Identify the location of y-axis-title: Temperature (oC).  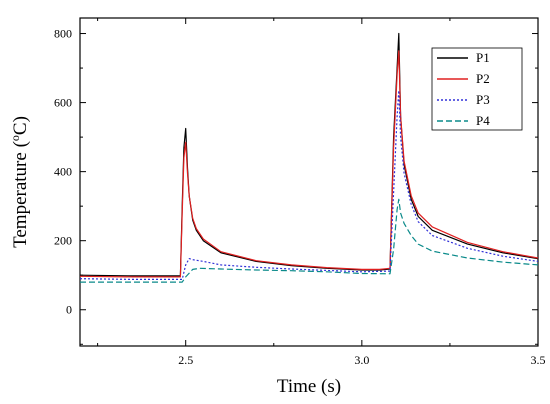
(19, 182).